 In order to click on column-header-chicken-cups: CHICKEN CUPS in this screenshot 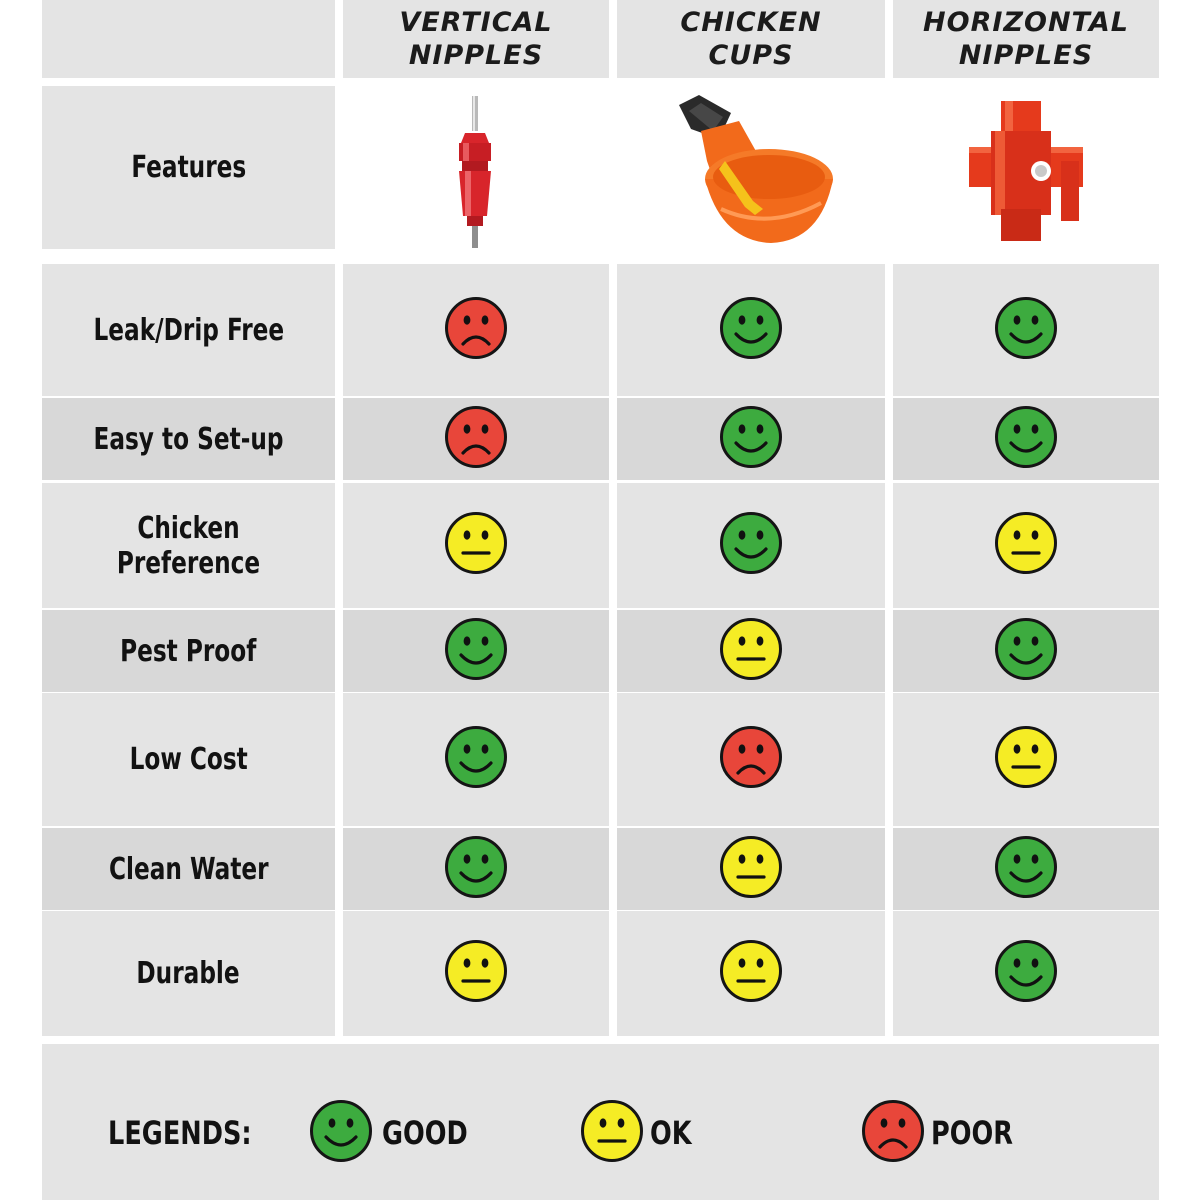, I will do `click(751, 39)`.